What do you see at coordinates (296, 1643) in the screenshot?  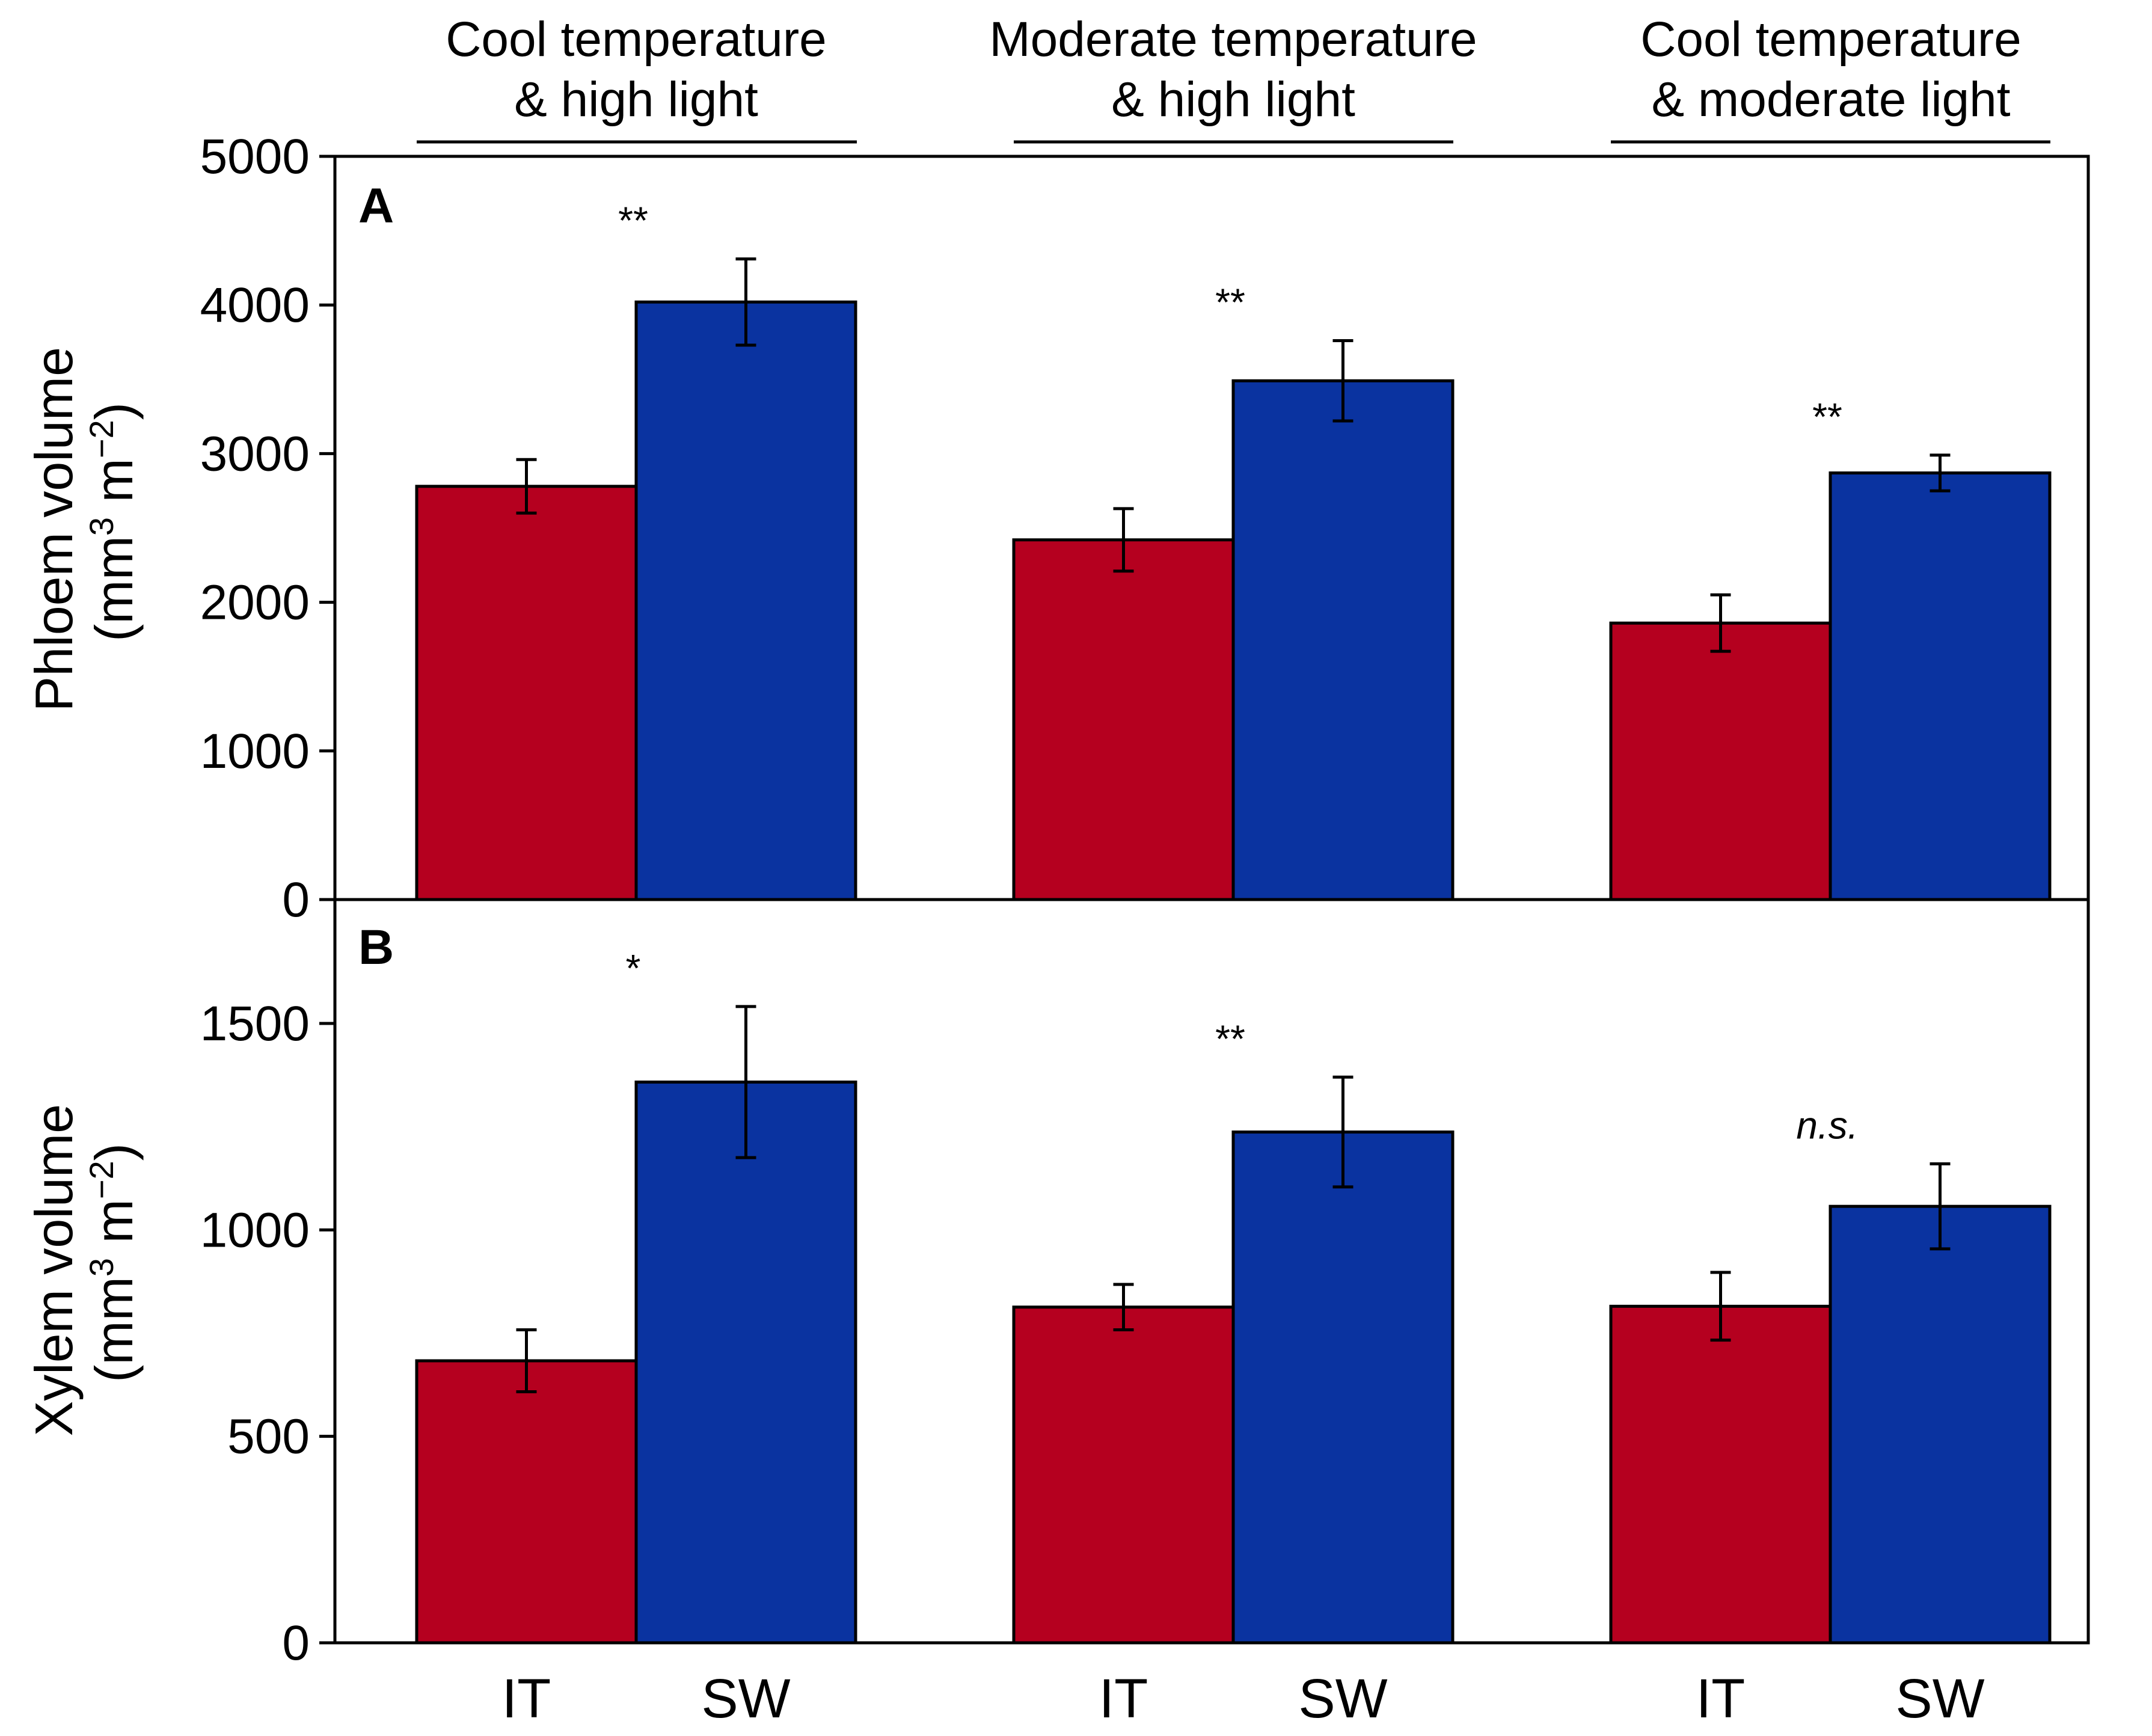 I see `panel-b-ytick-label: 0` at bounding box center [296, 1643].